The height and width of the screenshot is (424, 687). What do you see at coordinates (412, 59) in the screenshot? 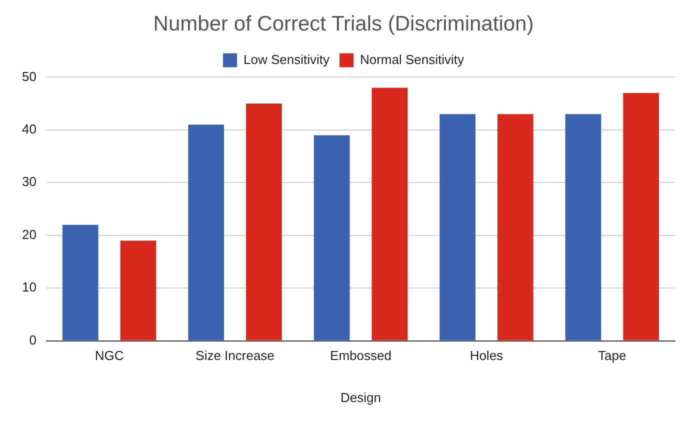
I see `legend-label: Normal Sensitivity` at bounding box center [412, 59].